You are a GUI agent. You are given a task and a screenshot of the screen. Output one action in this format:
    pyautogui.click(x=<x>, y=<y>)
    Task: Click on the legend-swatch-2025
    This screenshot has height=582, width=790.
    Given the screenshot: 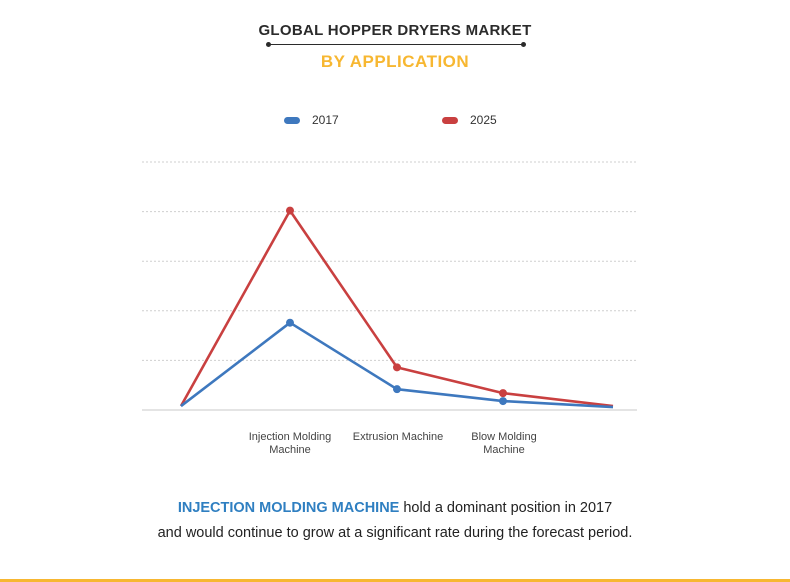 What is the action you would take?
    pyautogui.click(x=450, y=120)
    